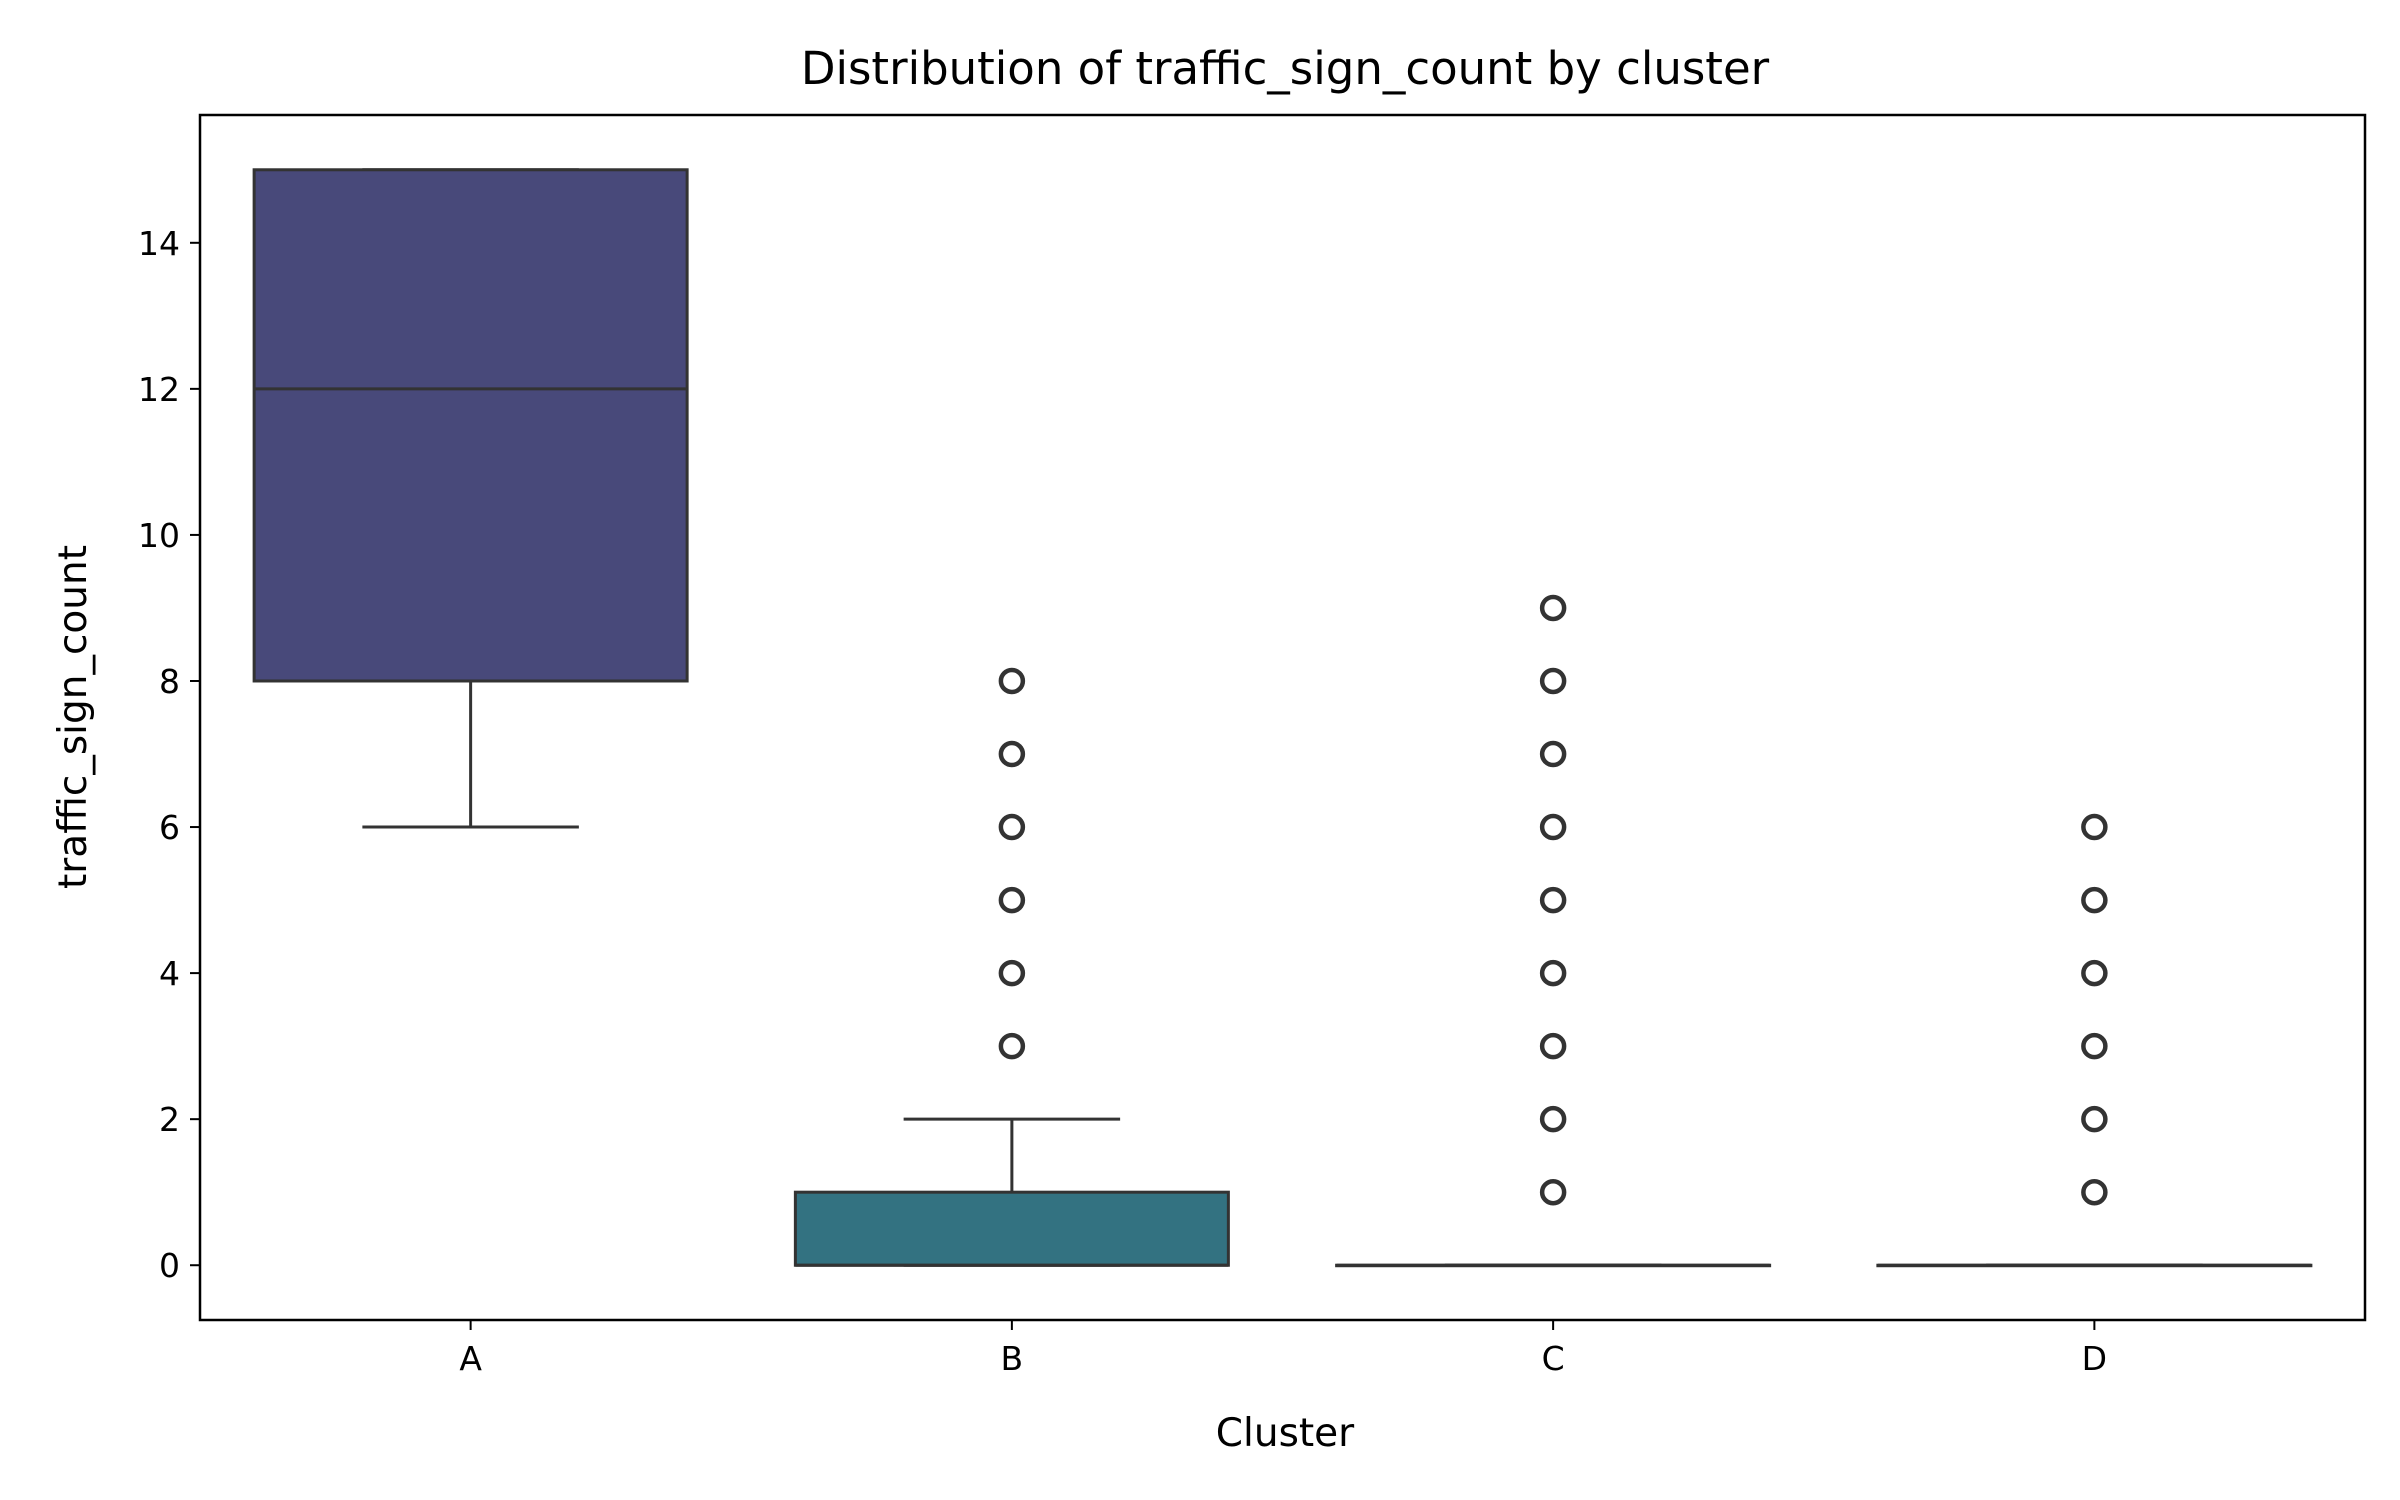 The width and height of the screenshot is (2400, 1500). What do you see at coordinates (1012, 1358) in the screenshot?
I see `x-tick-label: B` at bounding box center [1012, 1358].